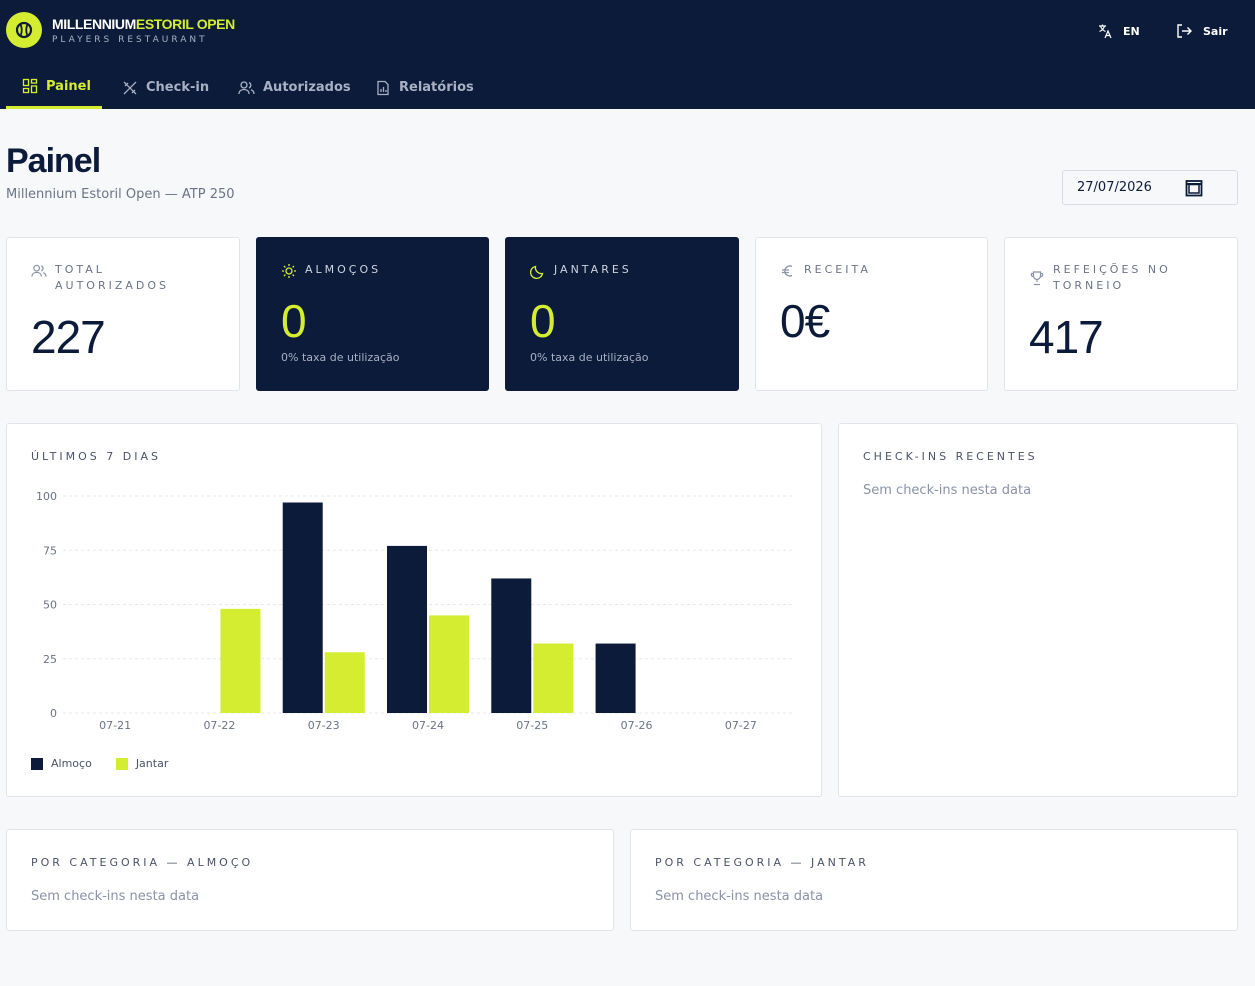  I want to click on stat-label-refeicoes-text: REFEIÇÕES NO TORNEIO, so click(1112, 277).